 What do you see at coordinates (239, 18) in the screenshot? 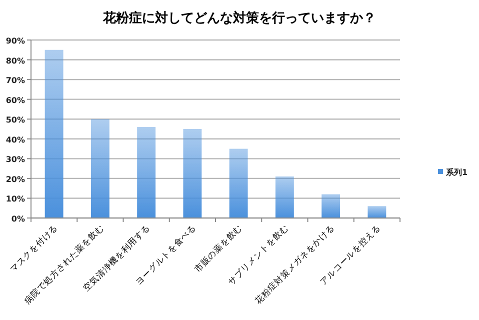
I see `chart-title: 花粉症に対してどんな対策を行っていますか？` at bounding box center [239, 18].